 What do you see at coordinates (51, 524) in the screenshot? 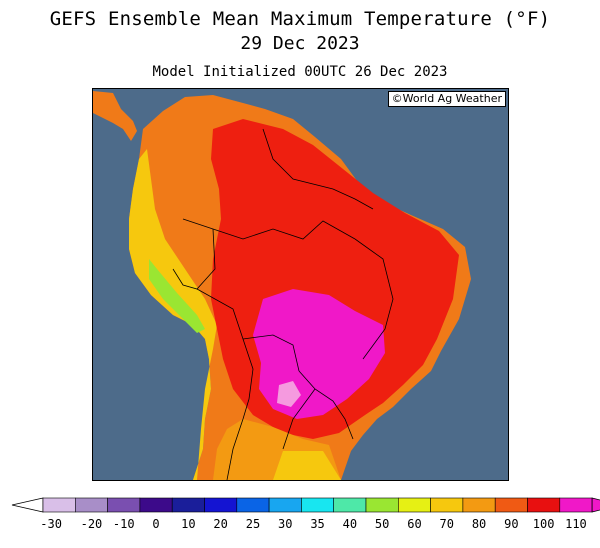
I see `colorbar-label: -30` at bounding box center [51, 524].